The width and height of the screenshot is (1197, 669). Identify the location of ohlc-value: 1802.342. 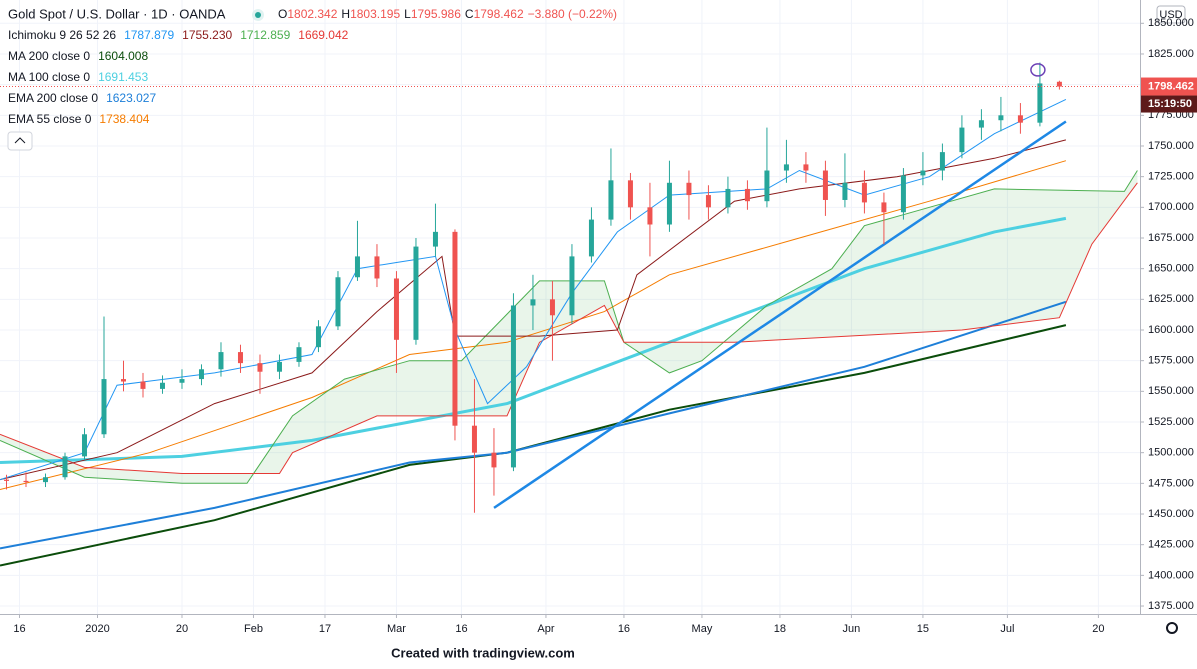
(312, 14).